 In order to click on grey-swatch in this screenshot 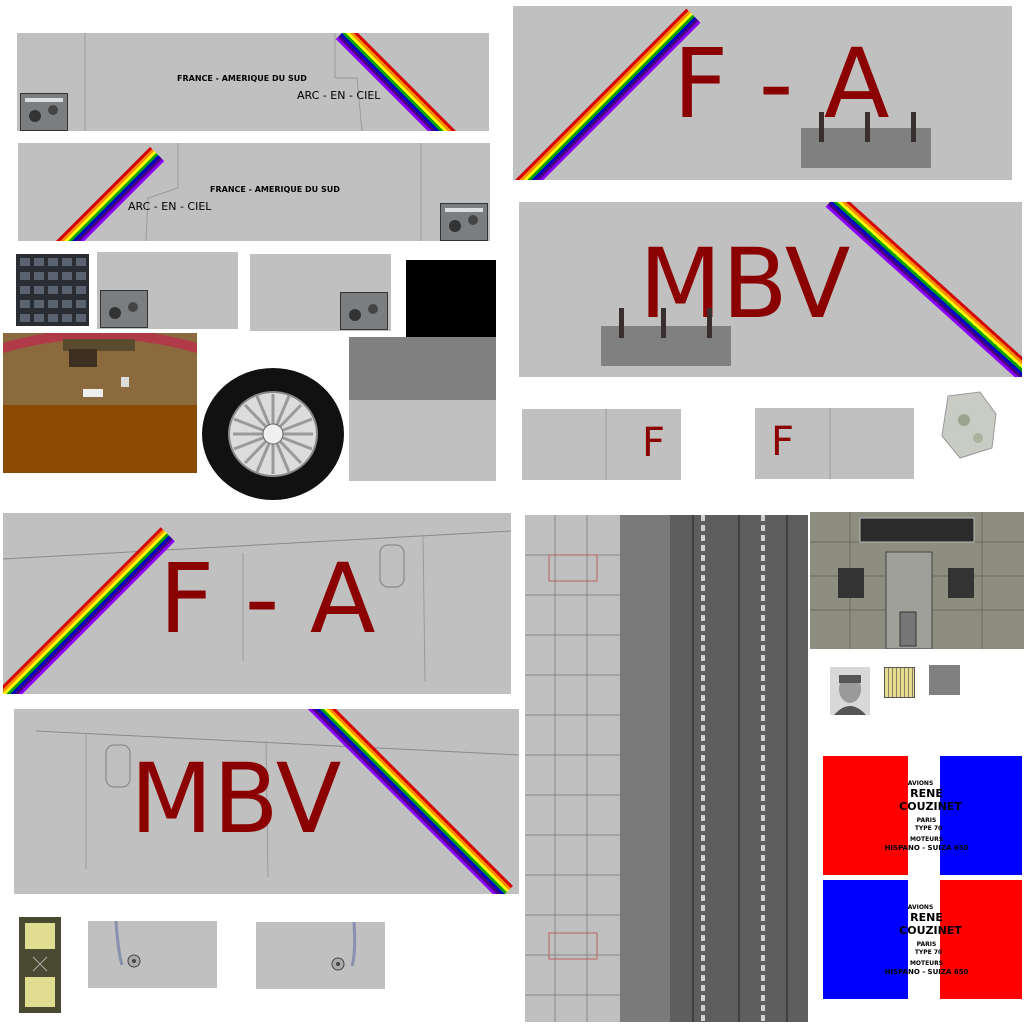, I will do `click(944, 680)`.